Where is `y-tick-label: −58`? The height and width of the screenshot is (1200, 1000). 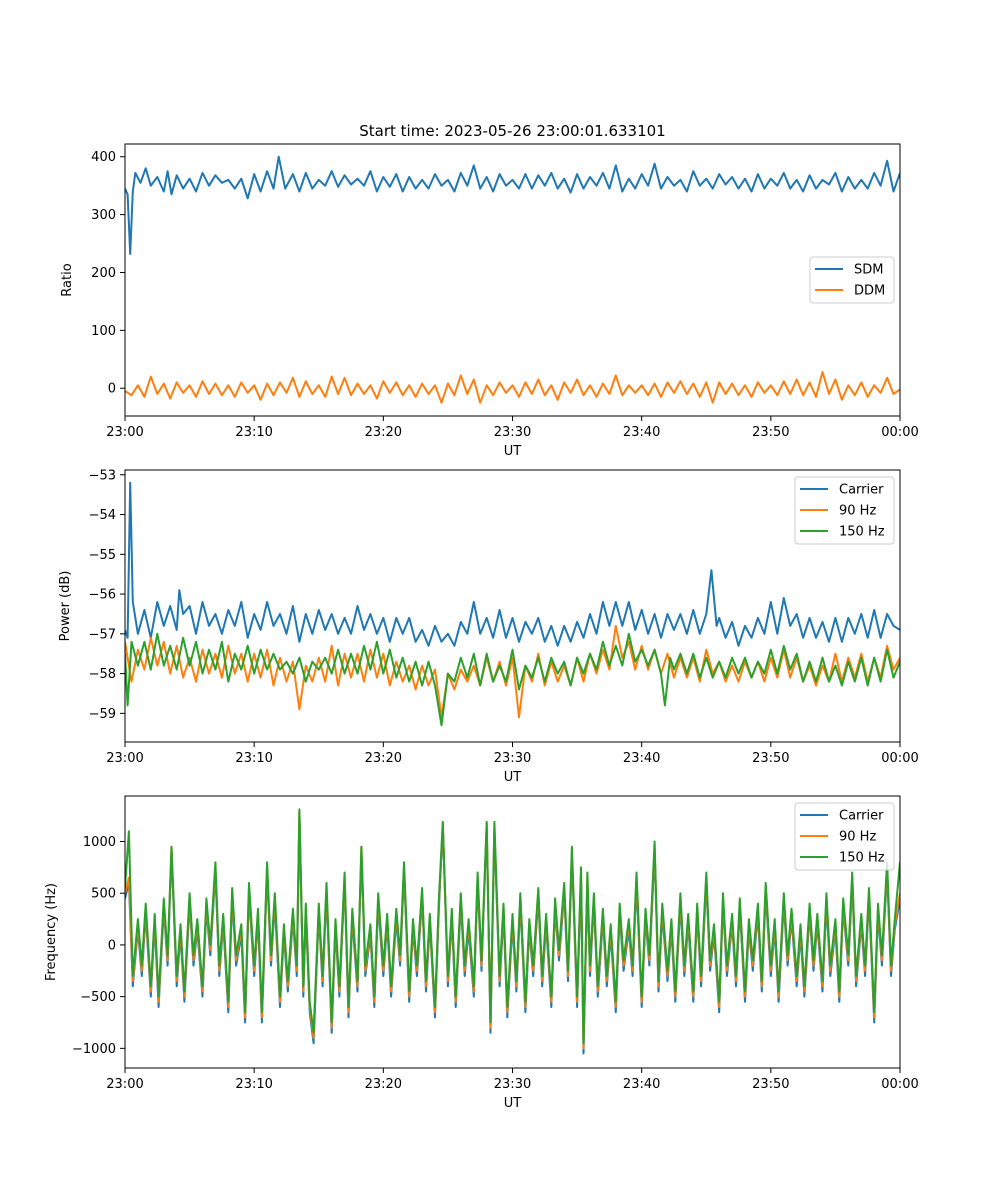
y-tick-label: −58 is located at coordinates (102, 674).